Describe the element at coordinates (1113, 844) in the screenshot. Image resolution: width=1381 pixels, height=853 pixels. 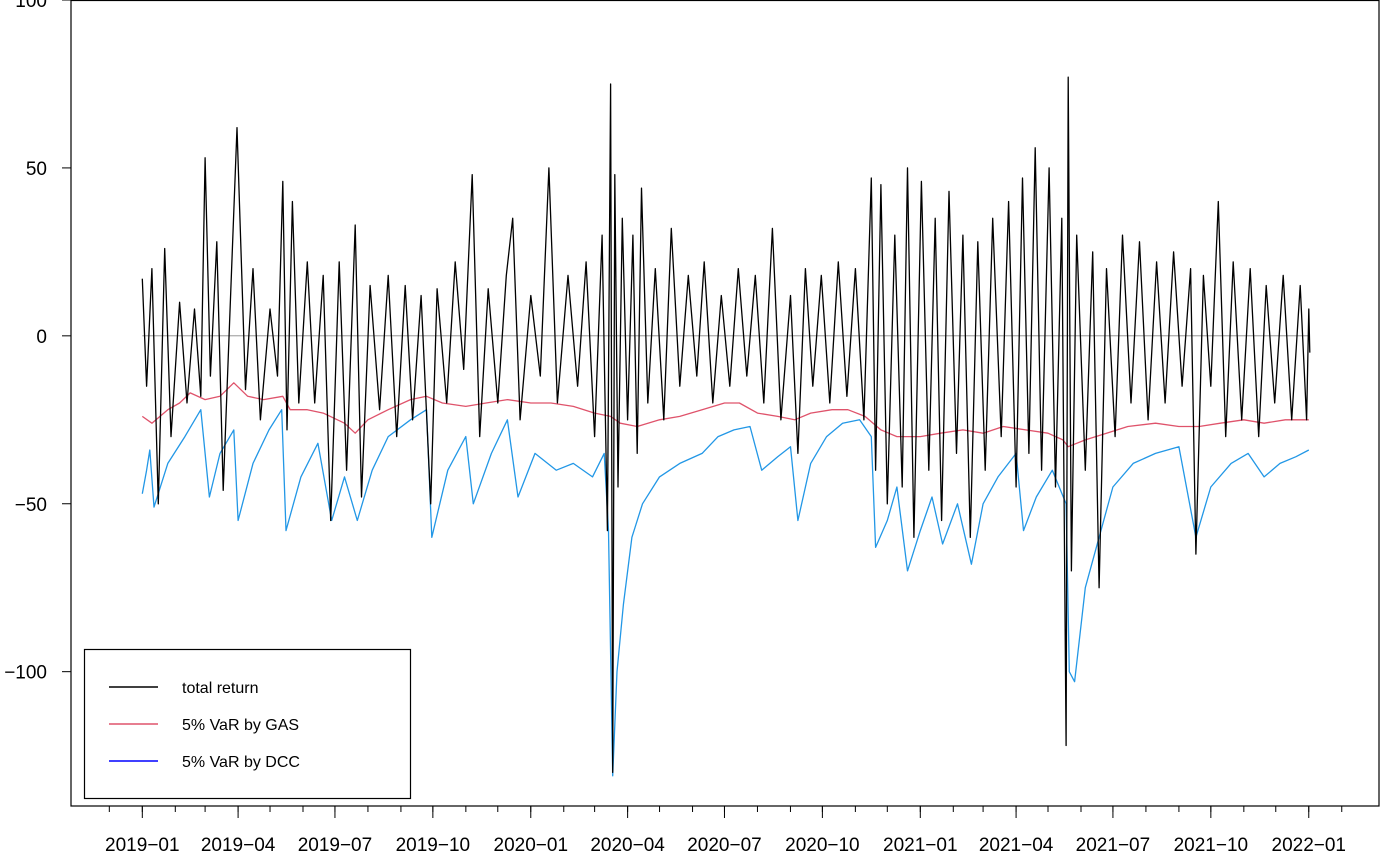
I see `x-tick-label: 2021−07` at that location.